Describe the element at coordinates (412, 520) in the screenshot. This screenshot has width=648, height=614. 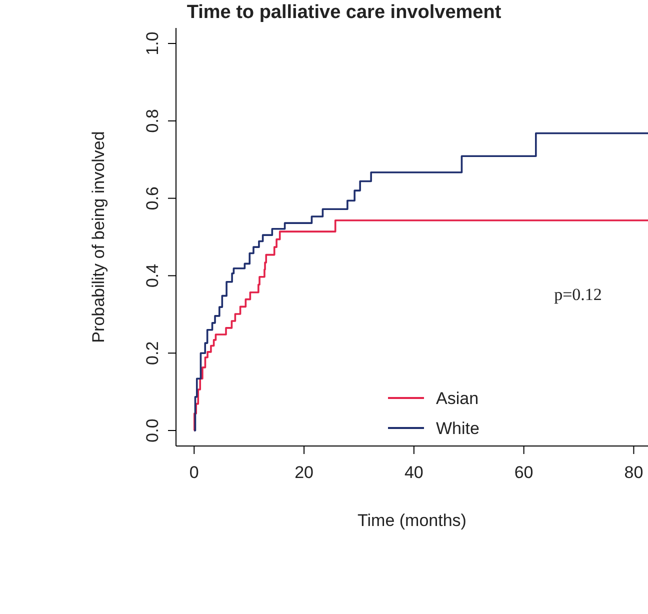
I see `x-axis-title: Time (months)` at that location.